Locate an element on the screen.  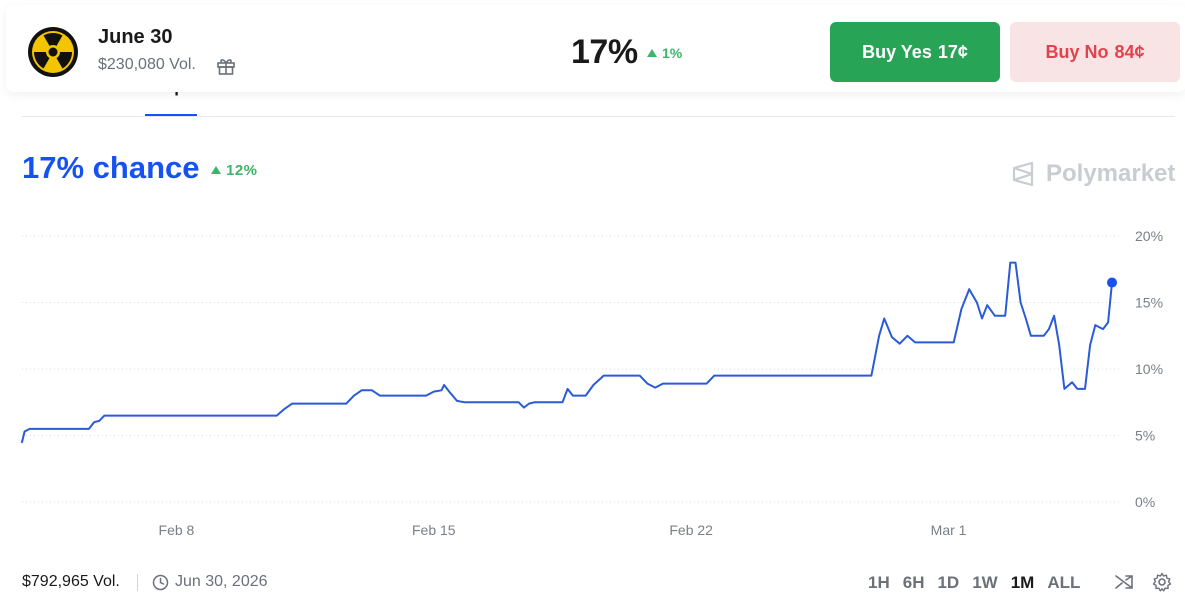
buy-no-label: Buy No is located at coordinates (1077, 51).